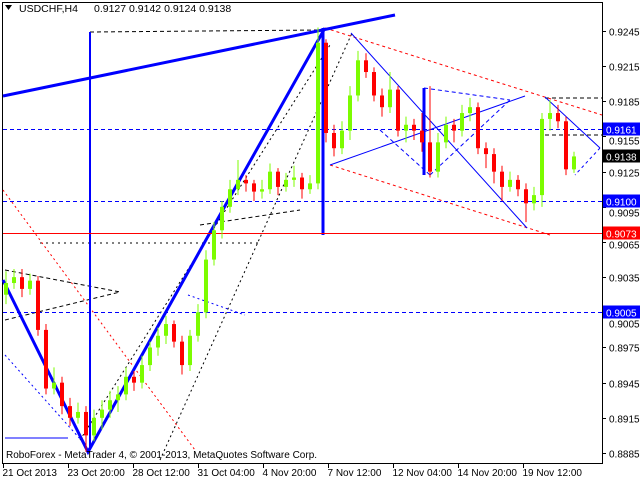 Image resolution: width=640 pixels, height=480 pixels. I want to click on x-tick-label: 23 Oct 20:00, so click(97, 473).